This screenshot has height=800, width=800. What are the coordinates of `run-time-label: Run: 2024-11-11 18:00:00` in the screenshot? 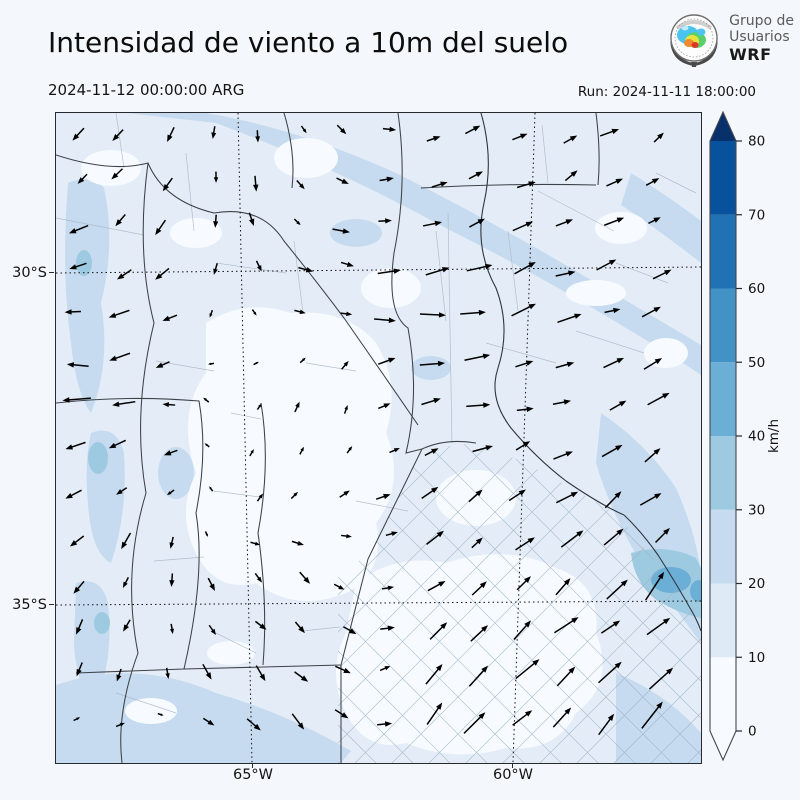 It's located at (666, 92).